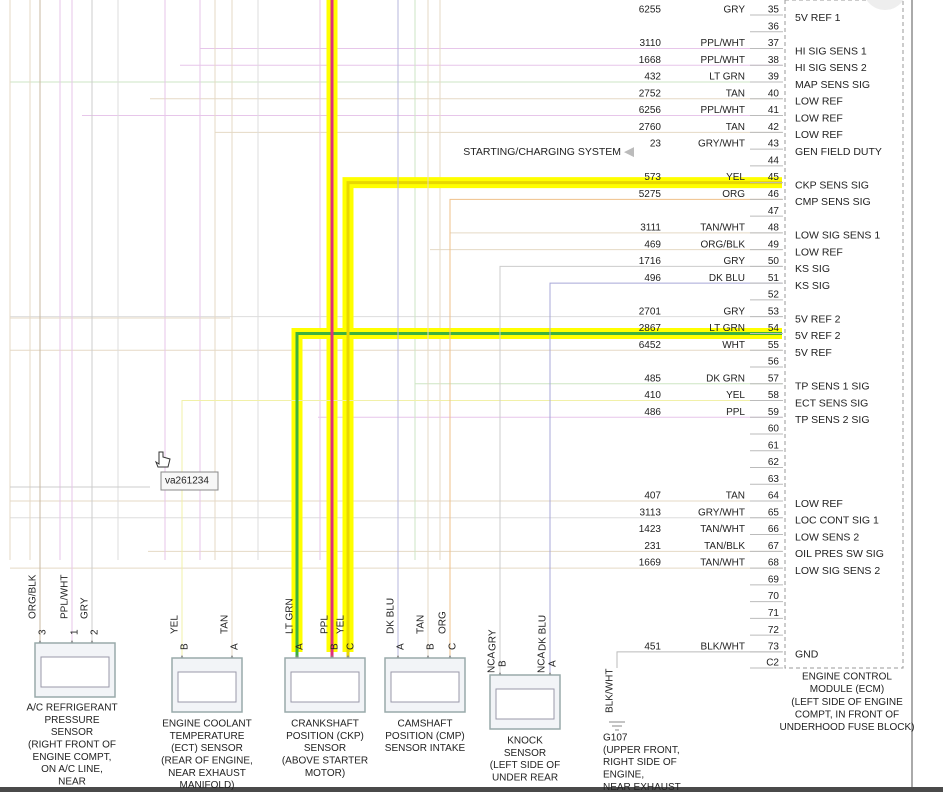 The height and width of the screenshot is (792, 943). Describe the element at coordinates (290, 616) in the screenshot. I see `wire-color: LT GRN` at that location.